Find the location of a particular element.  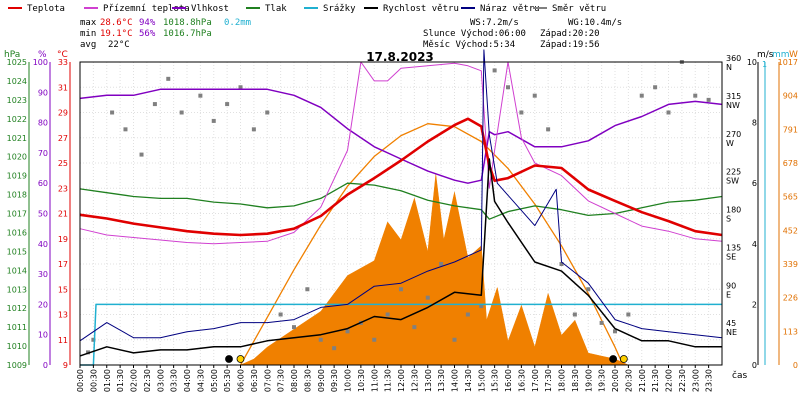

tick-hpa: 1023 is located at coordinates (17, 100).